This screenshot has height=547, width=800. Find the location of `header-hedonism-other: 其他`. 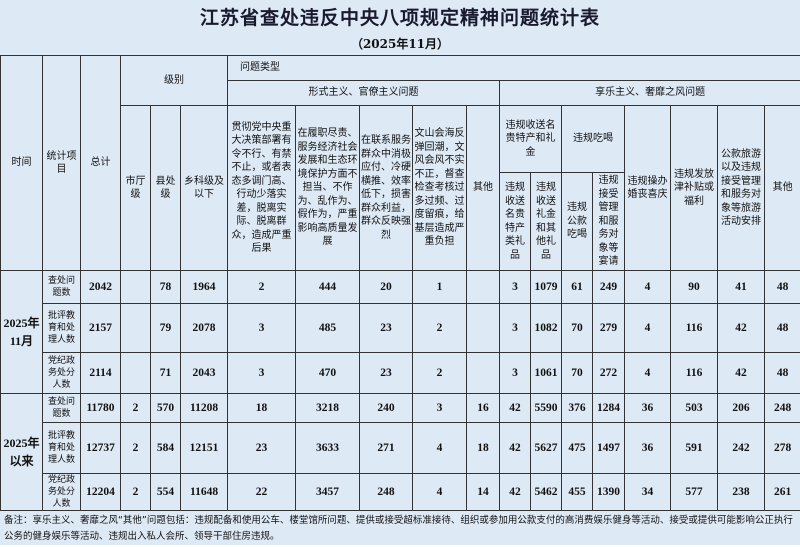

header-hedonism-other: 其他 is located at coordinates (782, 188).